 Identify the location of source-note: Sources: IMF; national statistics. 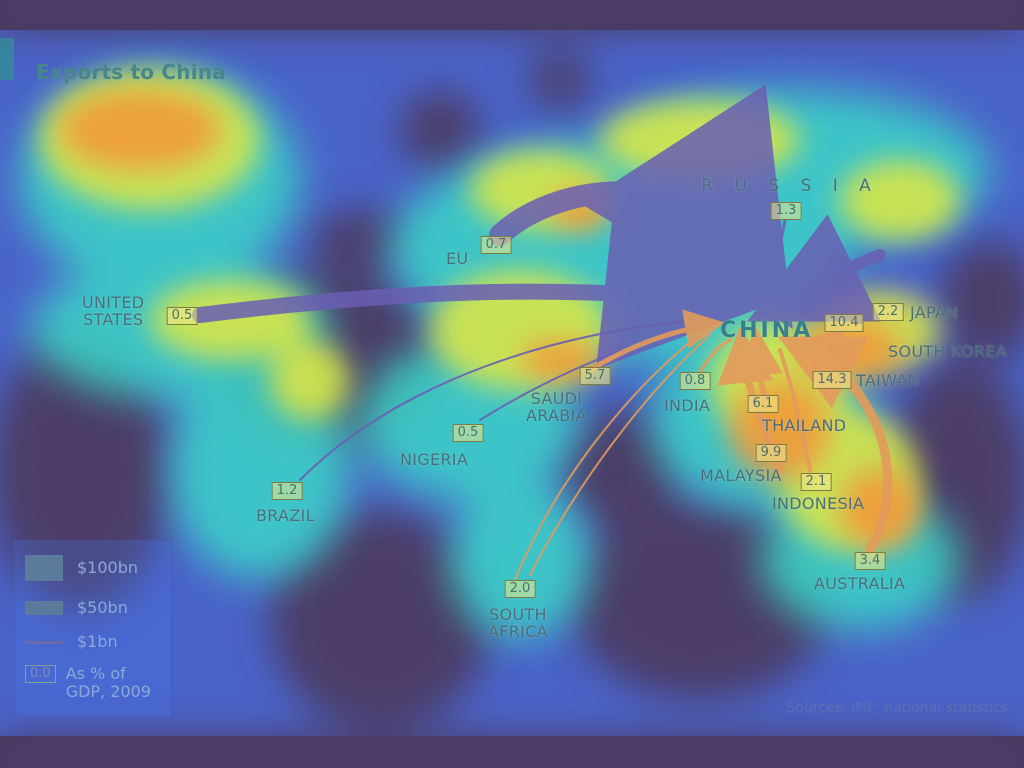
(897, 708).